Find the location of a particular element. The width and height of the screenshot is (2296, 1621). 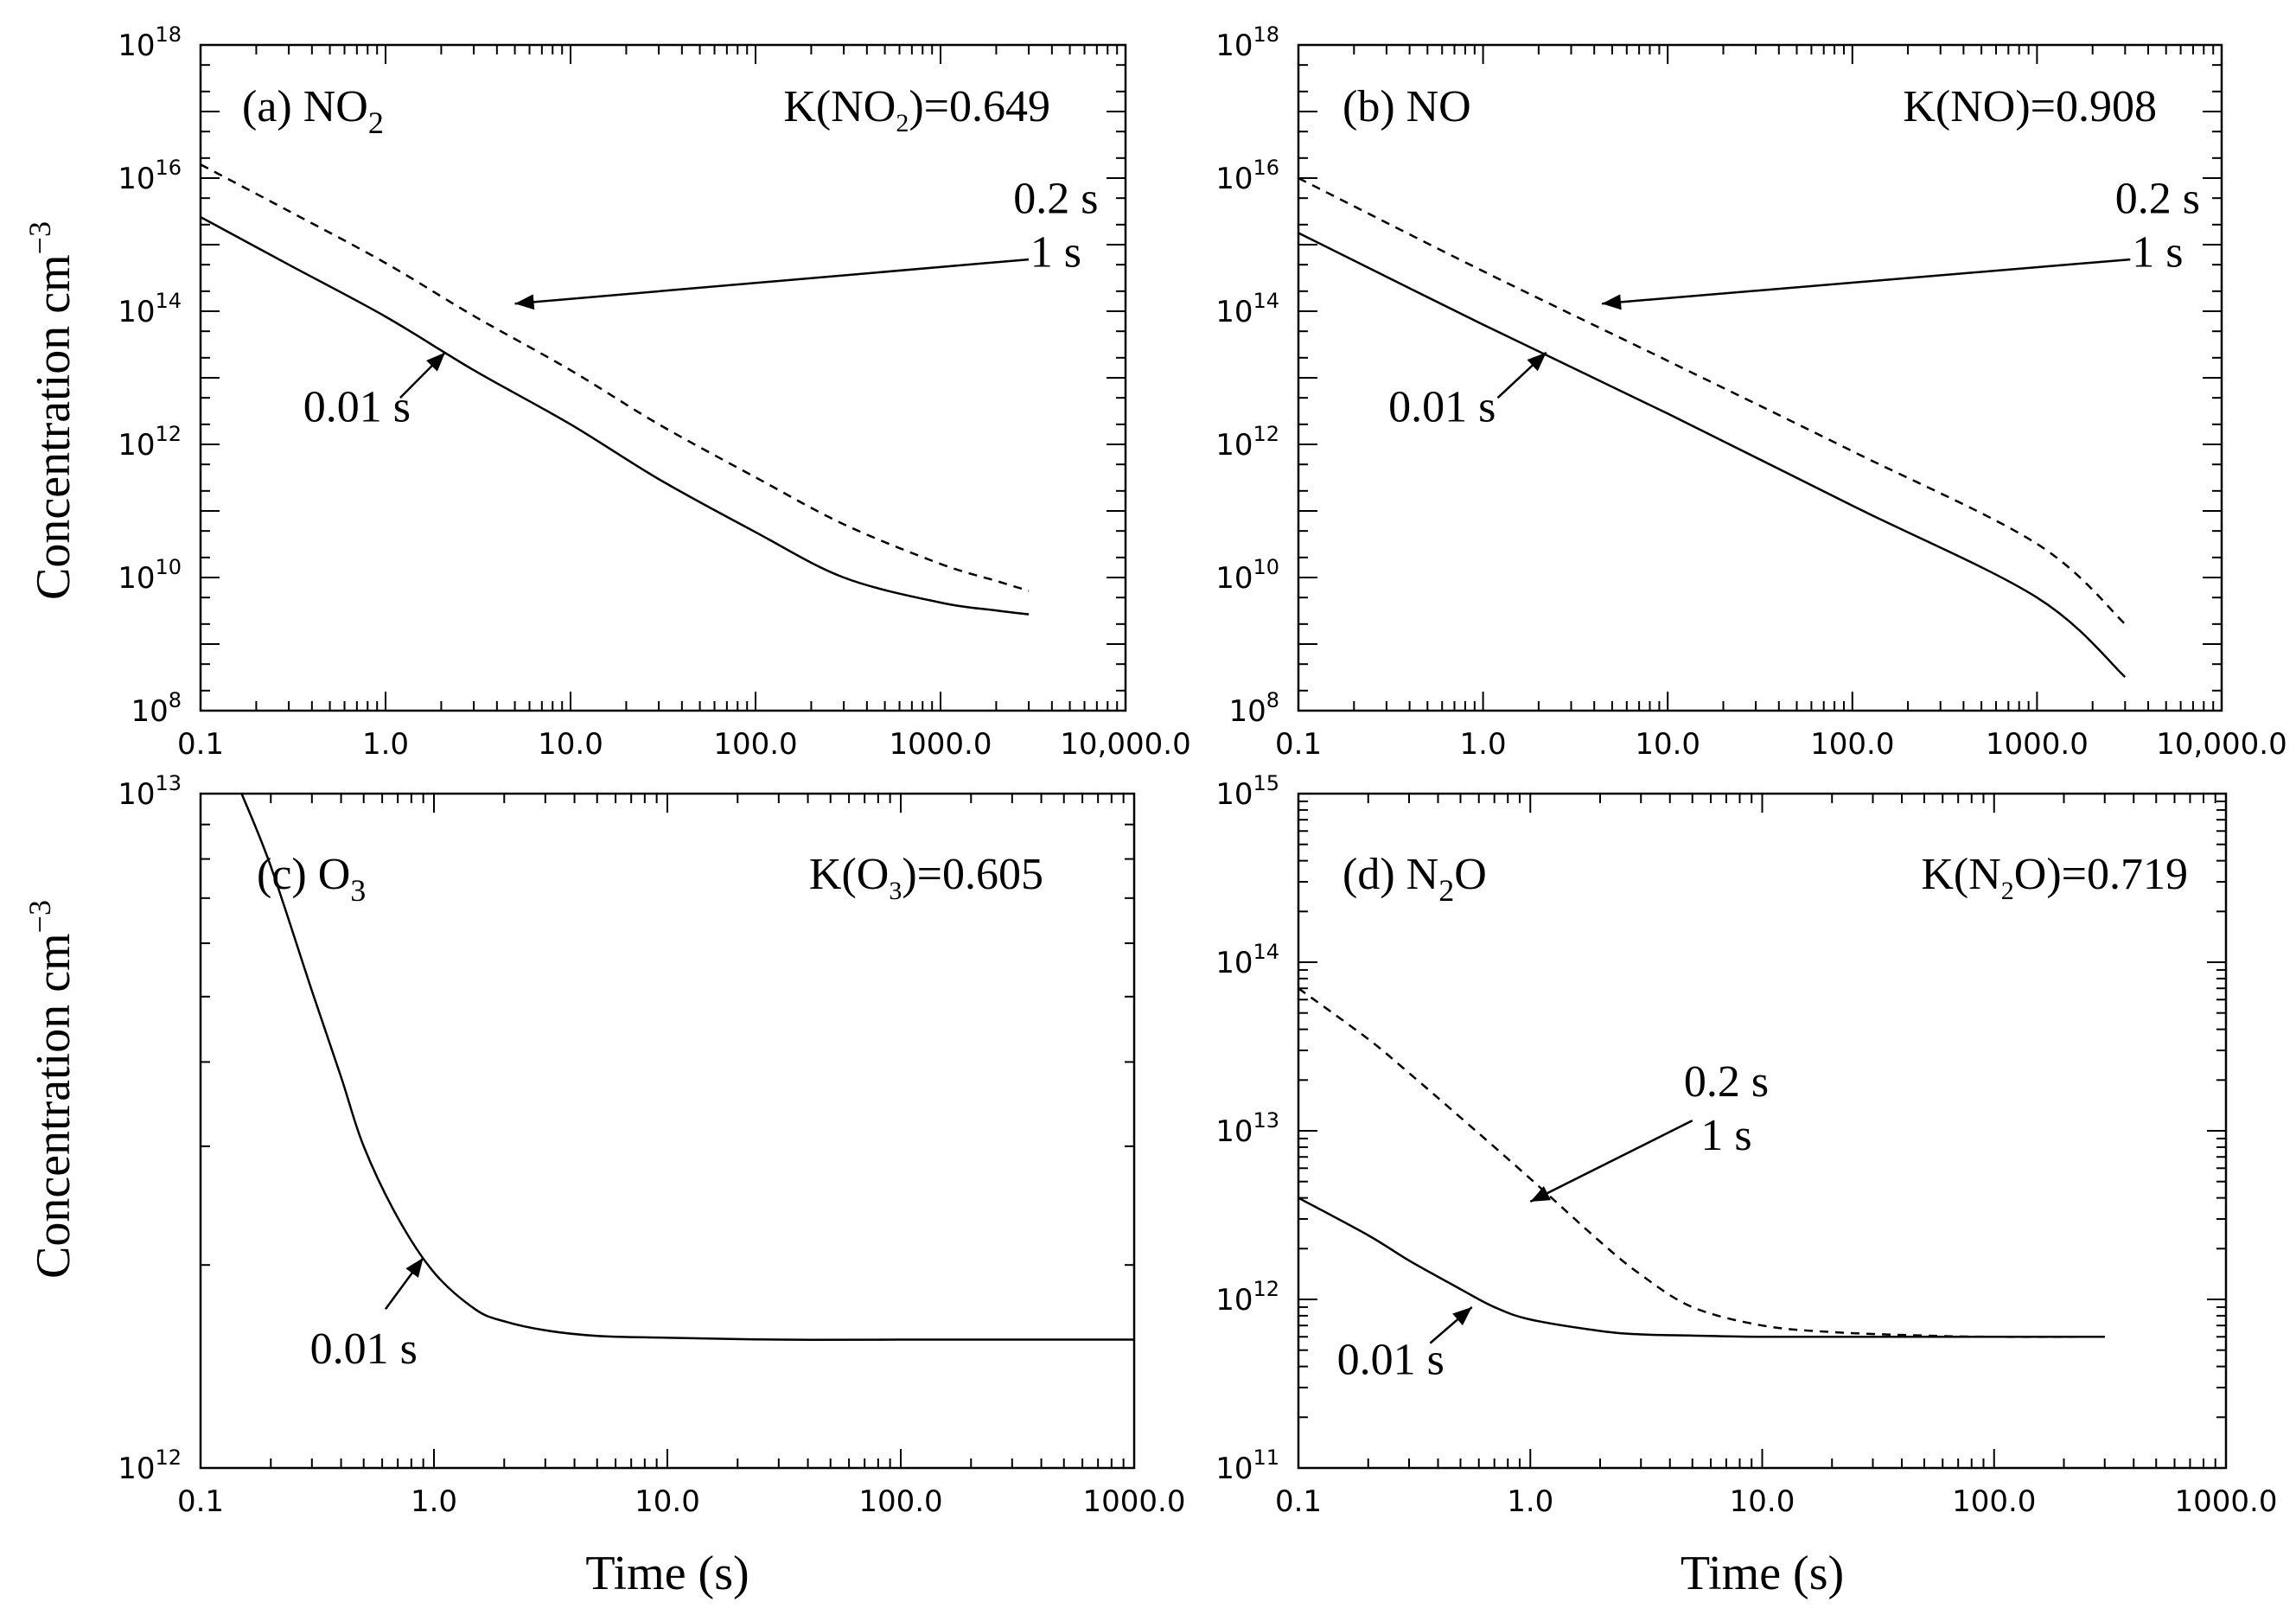

k-value-label: K(O3)=0.605 is located at coordinates (926, 877).